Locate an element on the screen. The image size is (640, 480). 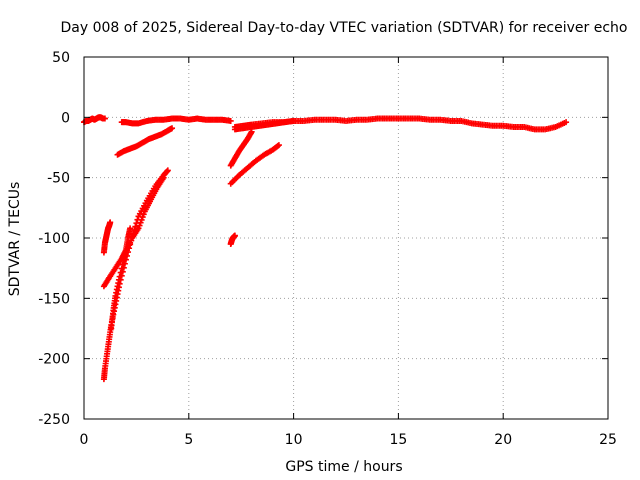
x-tick-label: 0 is located at coordinates (84, 440).